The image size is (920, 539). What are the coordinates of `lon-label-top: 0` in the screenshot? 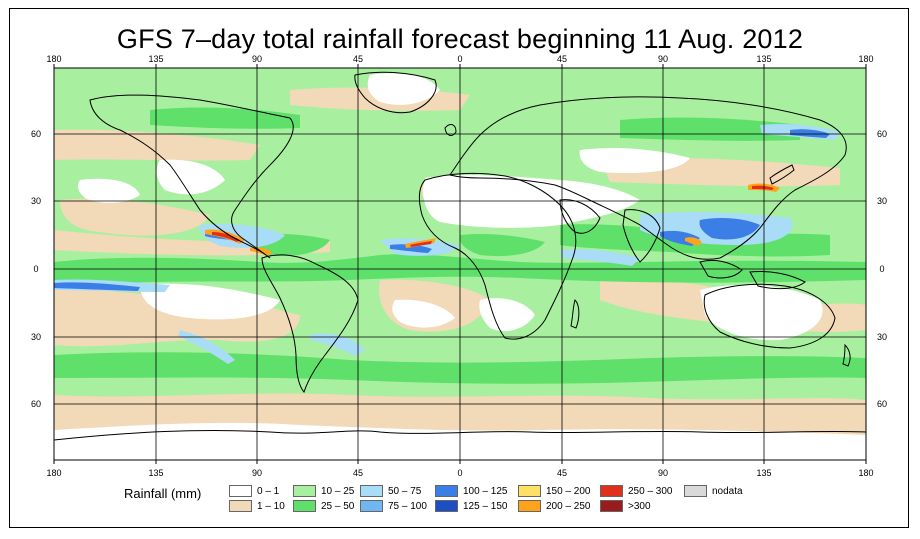 It's located at (459, 59).